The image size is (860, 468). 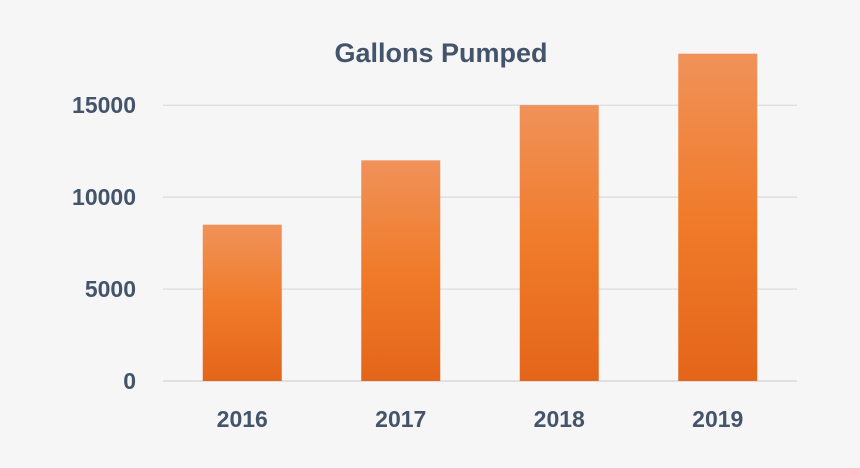 What do you see at coordinates (559, 243) in the screenshot?
I see `bar-2018` at bounding box center [559, 243].